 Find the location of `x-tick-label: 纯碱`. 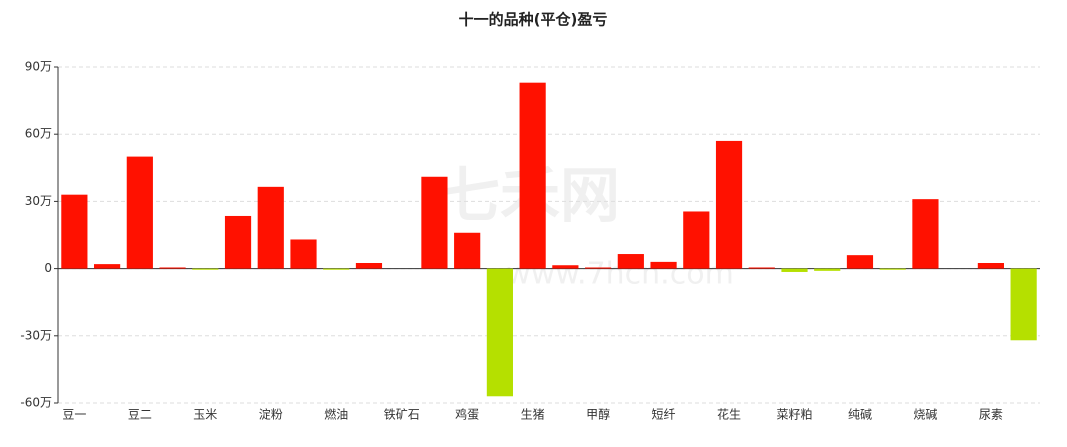

x-tick-label: 纯碱 is located at coordinates (860, 415).